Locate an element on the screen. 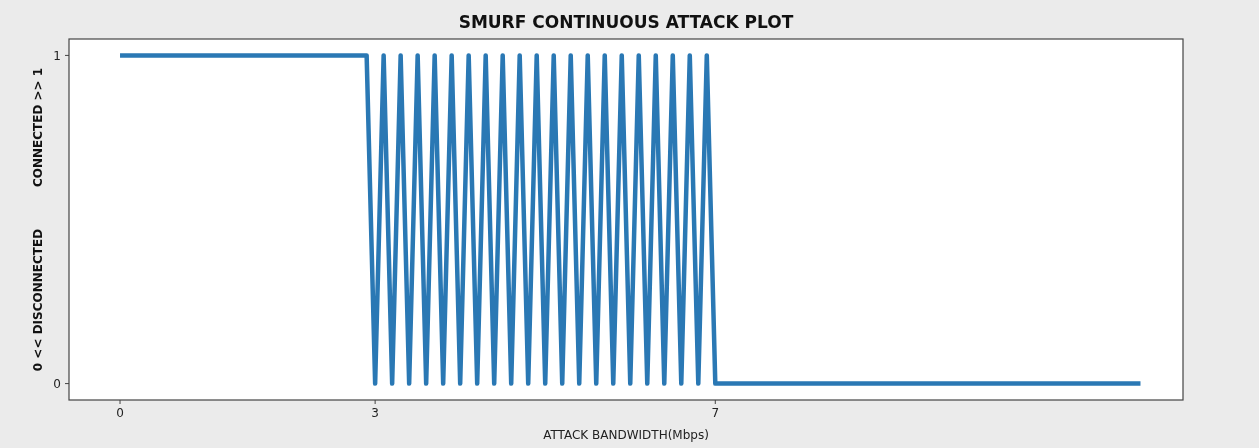 The width and height of the screenshot is (1259, 448). y-axis-title: 0 << DISCONNECTED CONNECTED >> 1 is located at coordinates (38, 219).